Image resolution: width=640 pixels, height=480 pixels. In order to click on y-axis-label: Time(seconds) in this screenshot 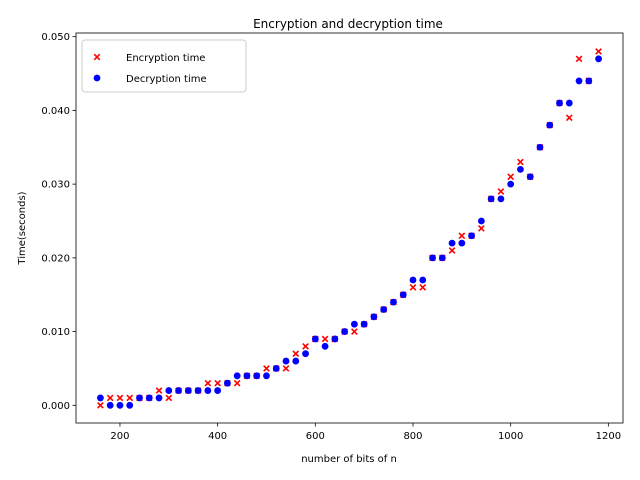, I will do `click(22, 228)`.